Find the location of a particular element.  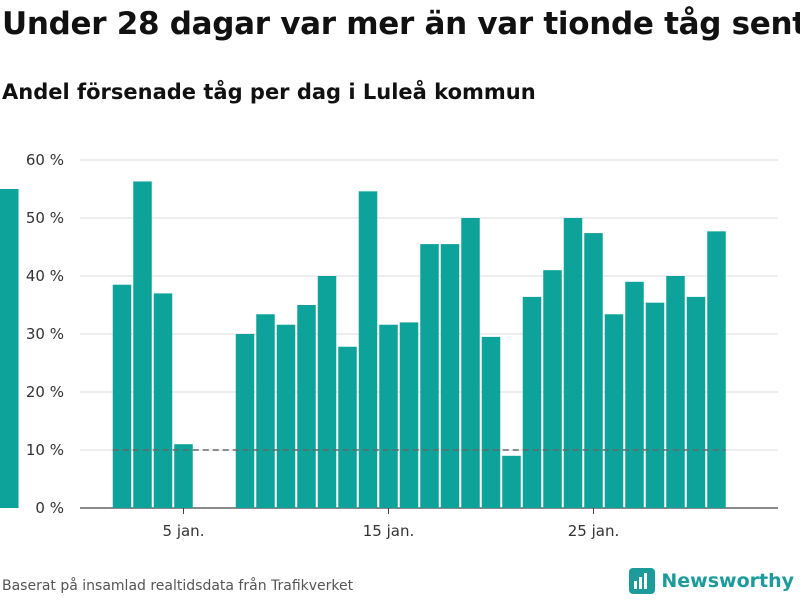

y-tick-label: 30 % is located at coordinates (45, 334).